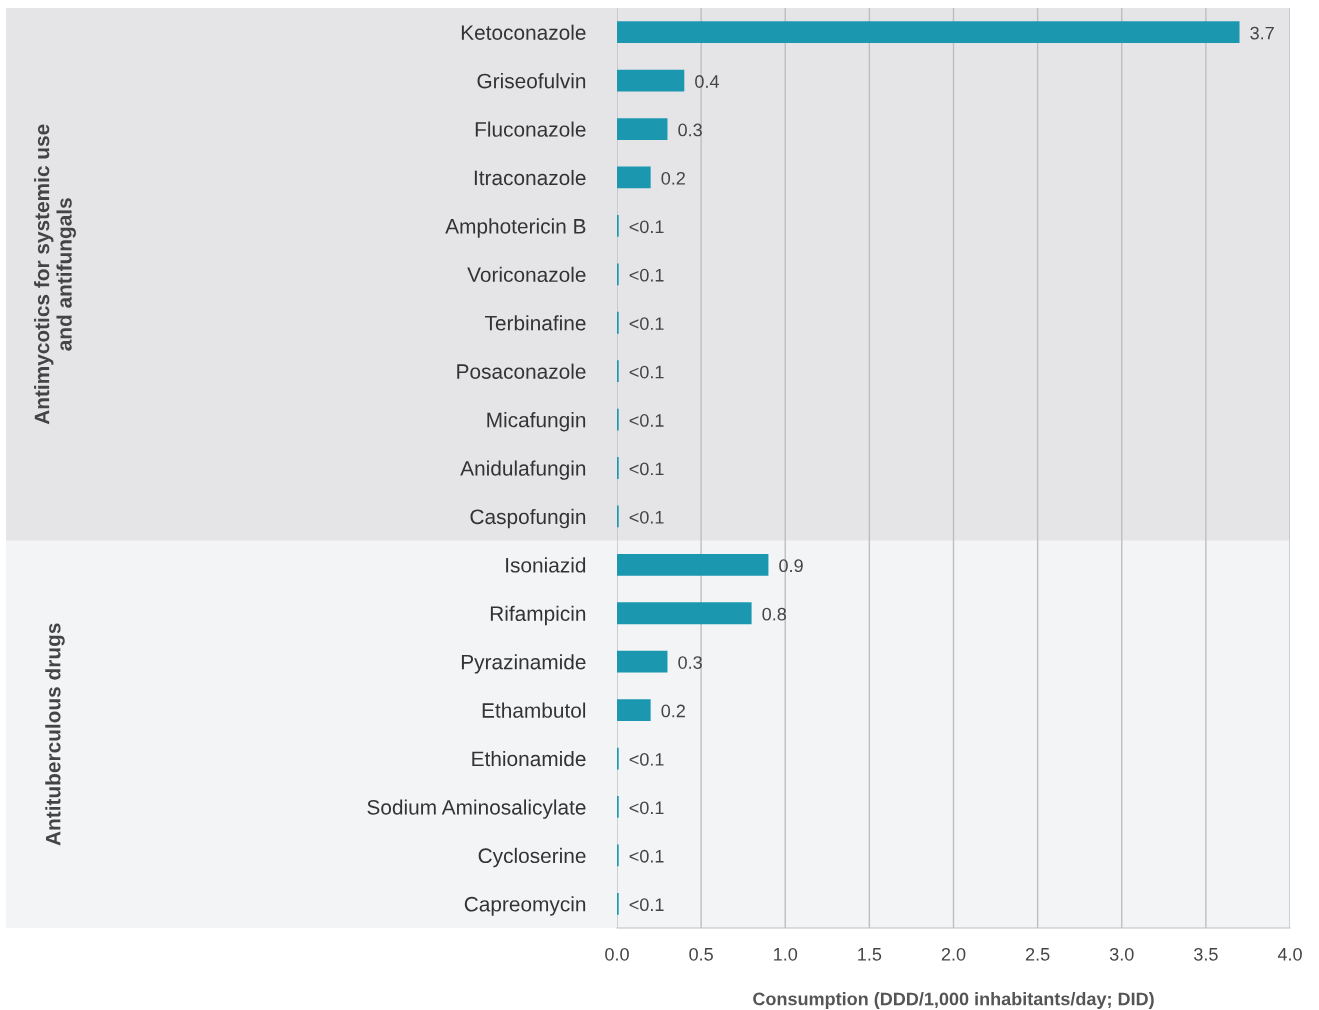 The height and width of the screenshot is (1010, 1319). Describe the element at coordinates (523, 470) in the screenshot. I see `y-tick-label: Anidulafungin` at that location.